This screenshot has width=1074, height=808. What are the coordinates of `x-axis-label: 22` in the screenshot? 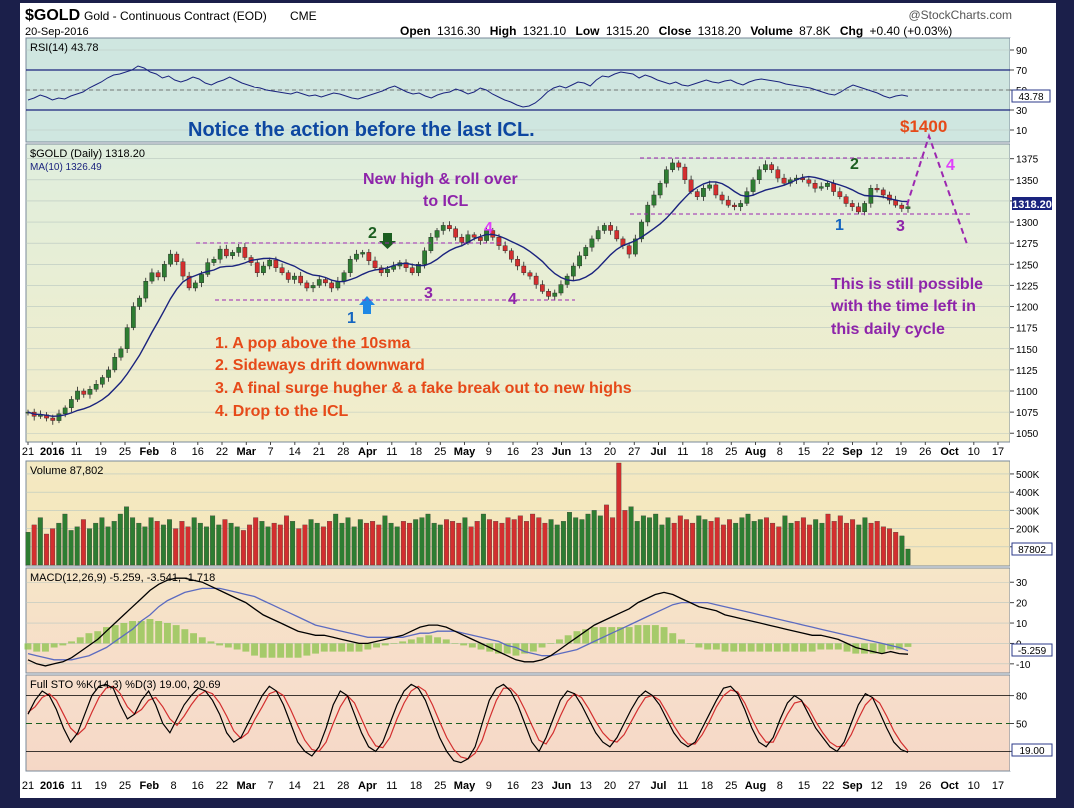 It's located at (222, 786).